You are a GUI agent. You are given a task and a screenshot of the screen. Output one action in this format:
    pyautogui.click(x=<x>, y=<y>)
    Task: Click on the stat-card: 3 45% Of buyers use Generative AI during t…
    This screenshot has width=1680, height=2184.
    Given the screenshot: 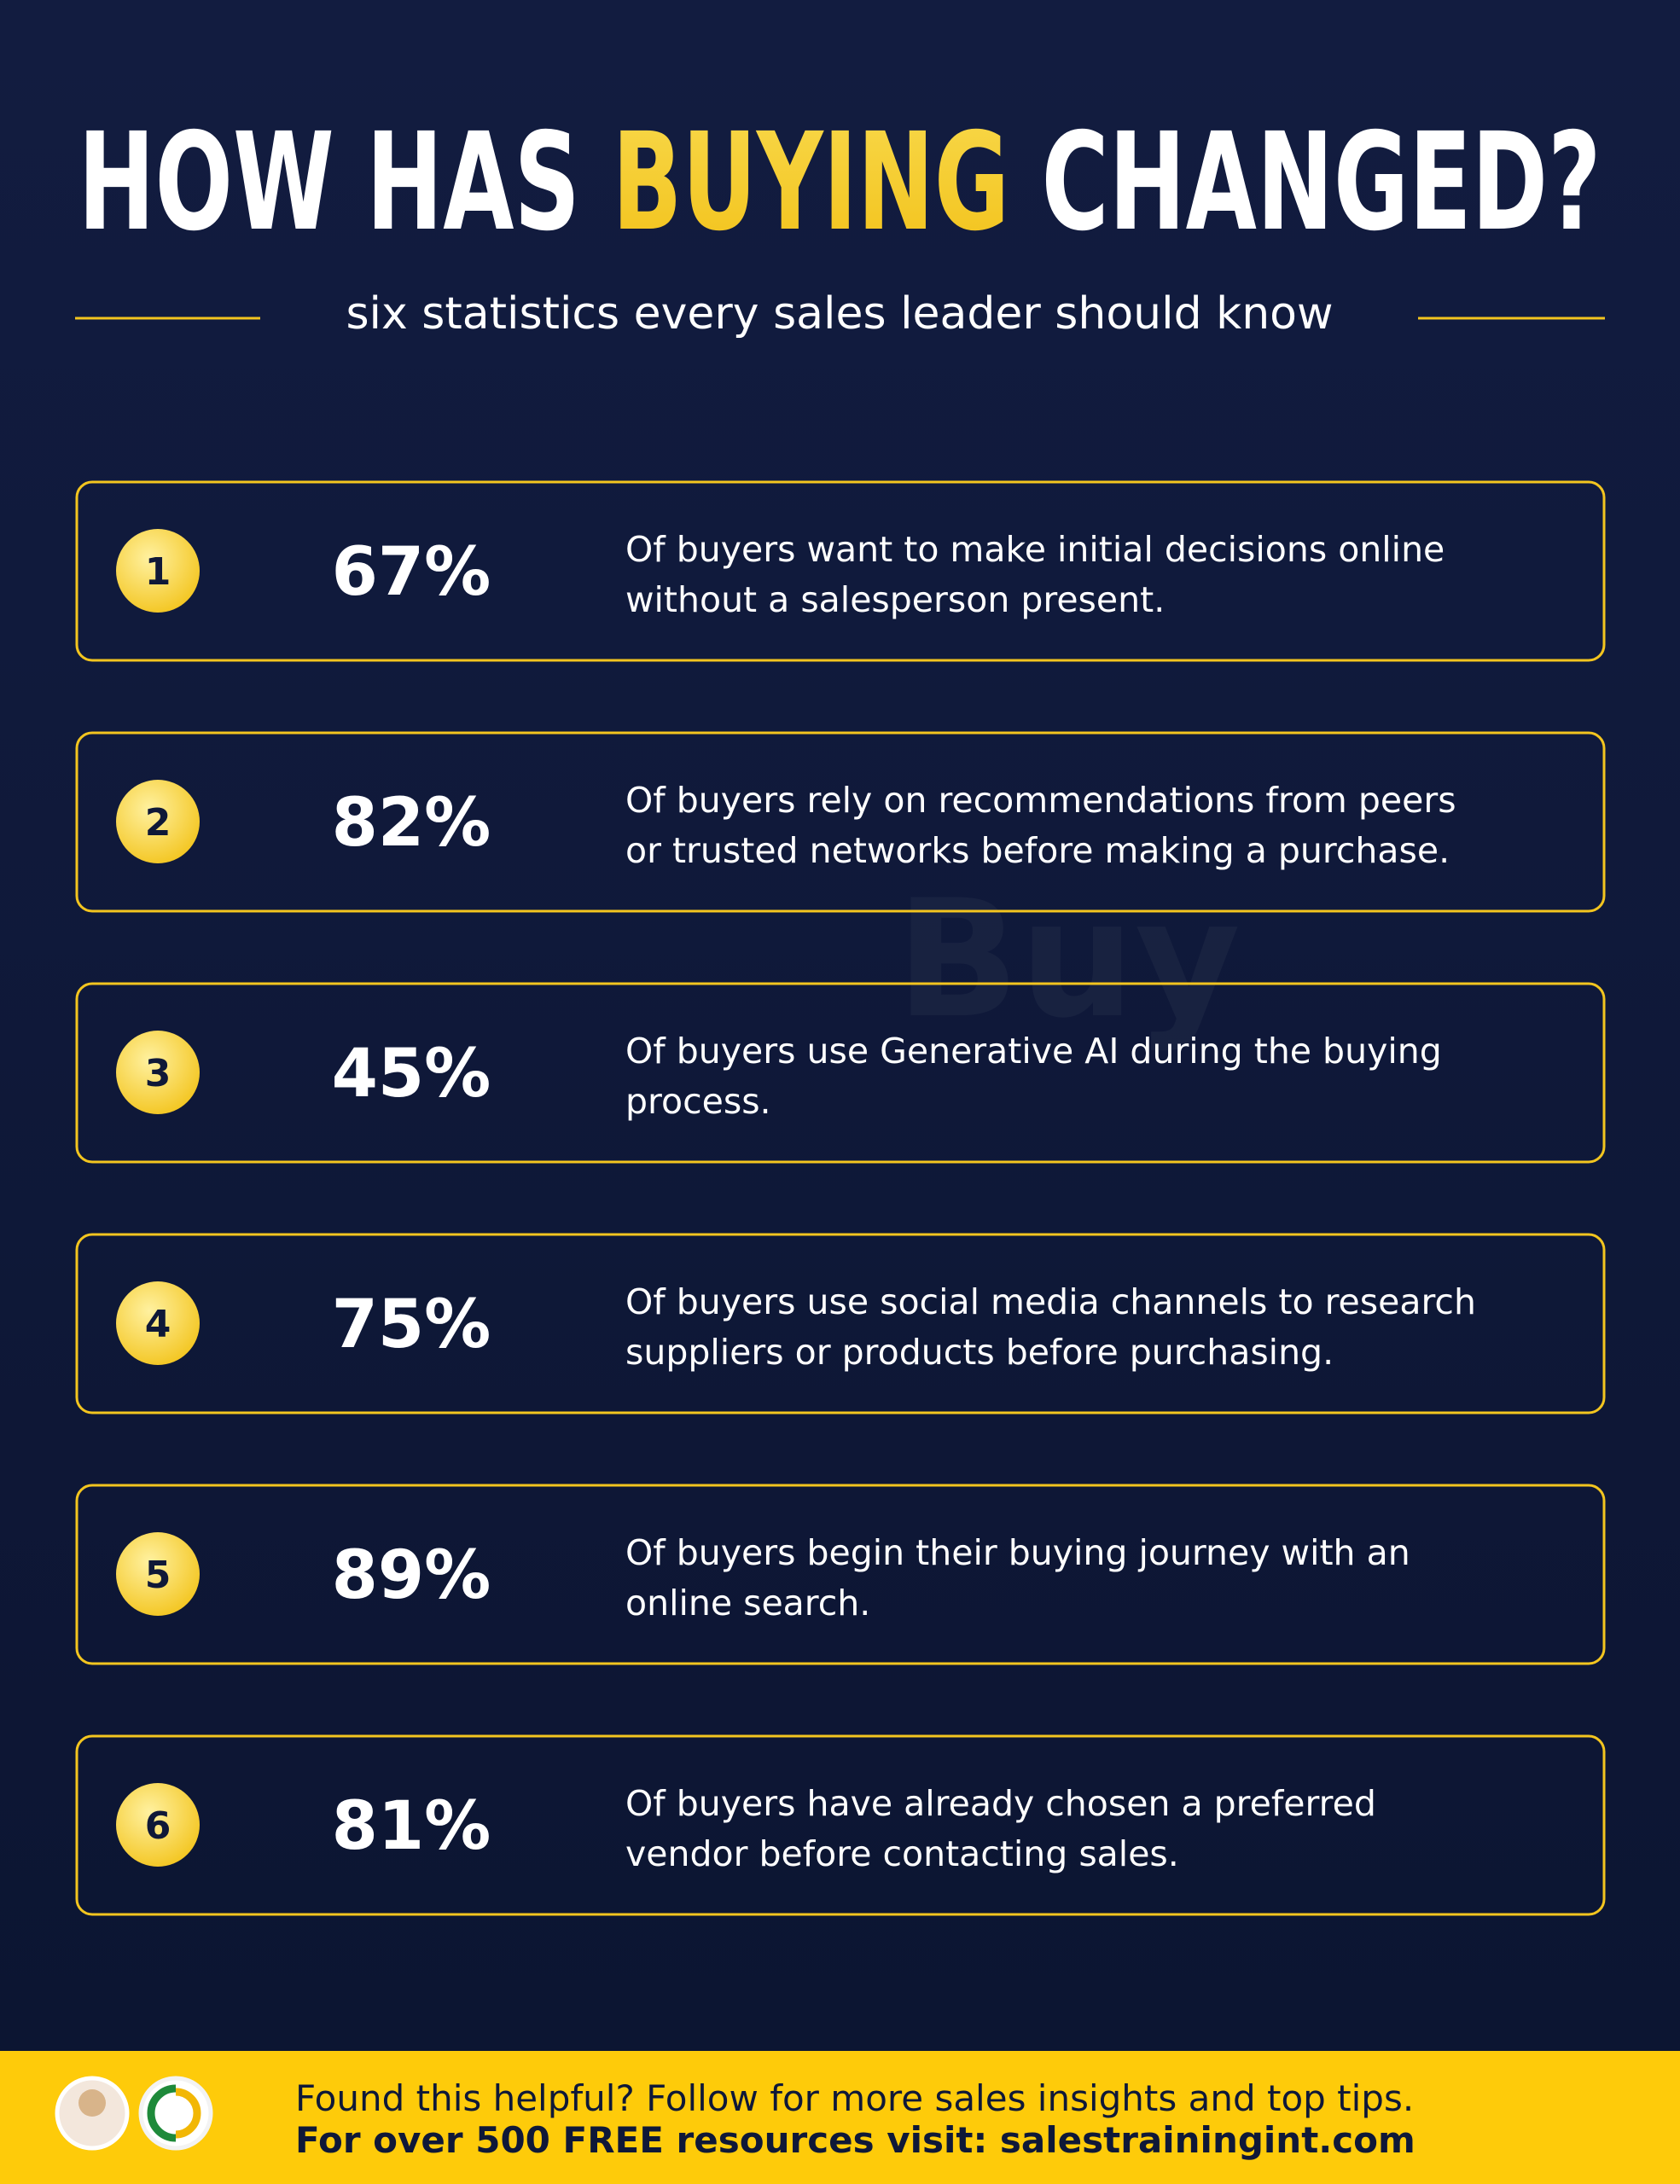 What is the action you would take?
    pyautogui.click(x=840, y=1073)
    